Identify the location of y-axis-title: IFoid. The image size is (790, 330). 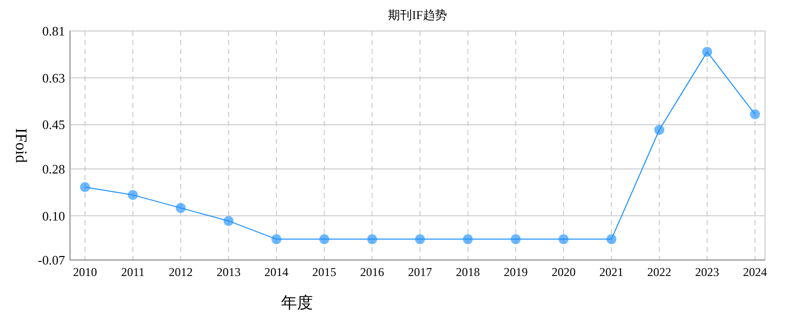
(20, 145).